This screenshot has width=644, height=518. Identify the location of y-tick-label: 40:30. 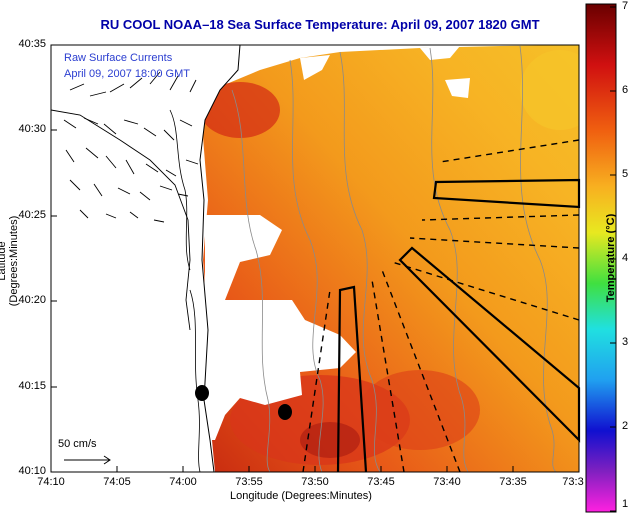
(32, 129).